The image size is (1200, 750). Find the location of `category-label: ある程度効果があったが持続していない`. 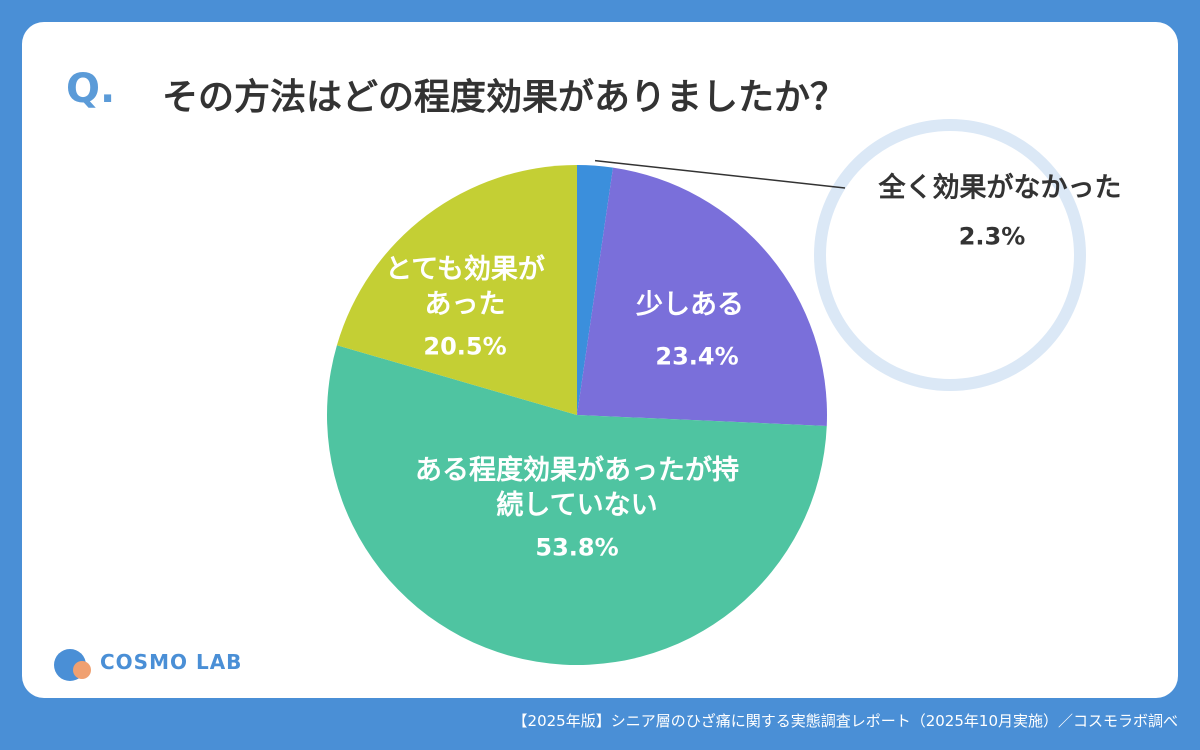

category-label: ある程度効果があったが持続していない is located at coordinates (577, 487).